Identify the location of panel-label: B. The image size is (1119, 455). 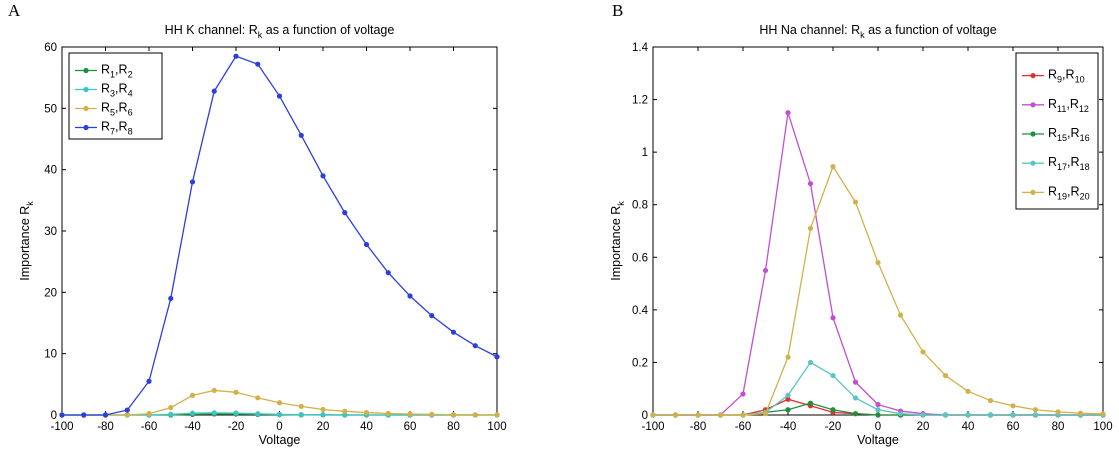
(617, 10).